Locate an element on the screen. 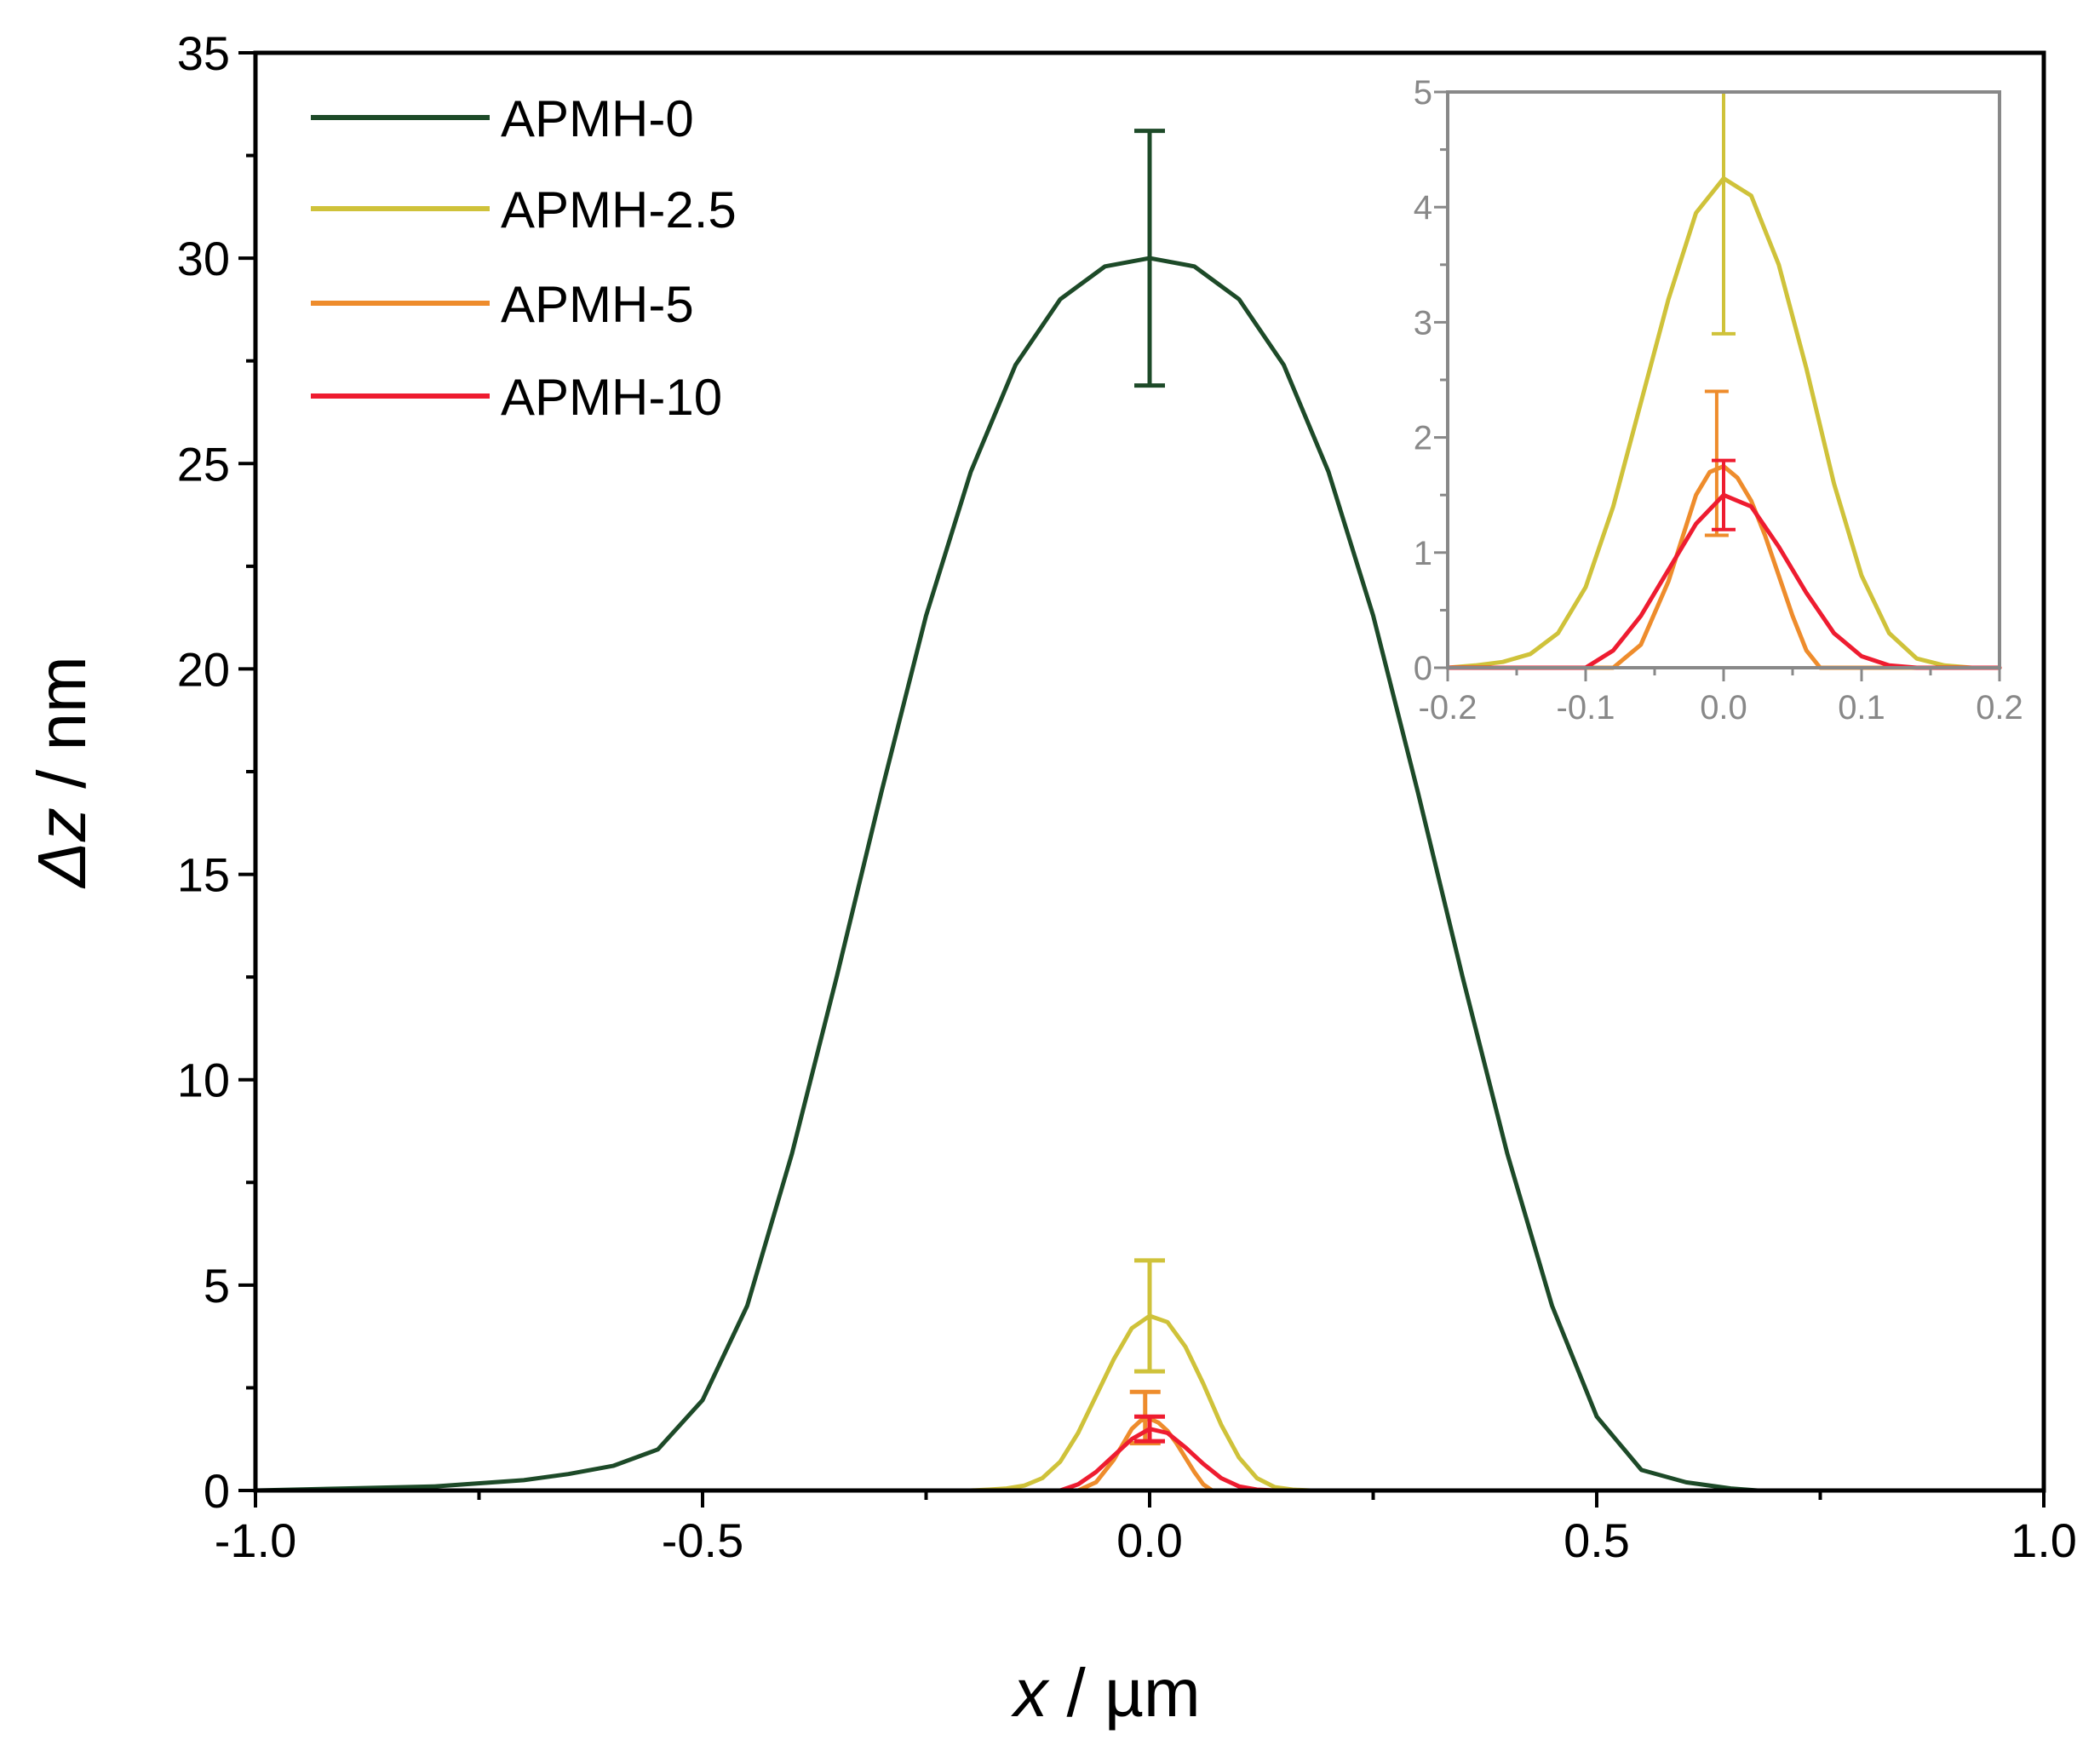  main-y-axis-title: Δz / nm is located at coordinates (62, 772).